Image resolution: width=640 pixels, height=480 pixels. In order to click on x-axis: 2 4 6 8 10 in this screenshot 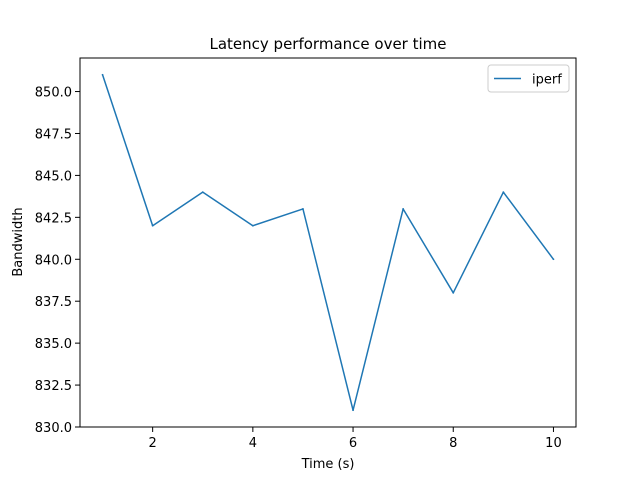, I will do `click(355, 439)`.